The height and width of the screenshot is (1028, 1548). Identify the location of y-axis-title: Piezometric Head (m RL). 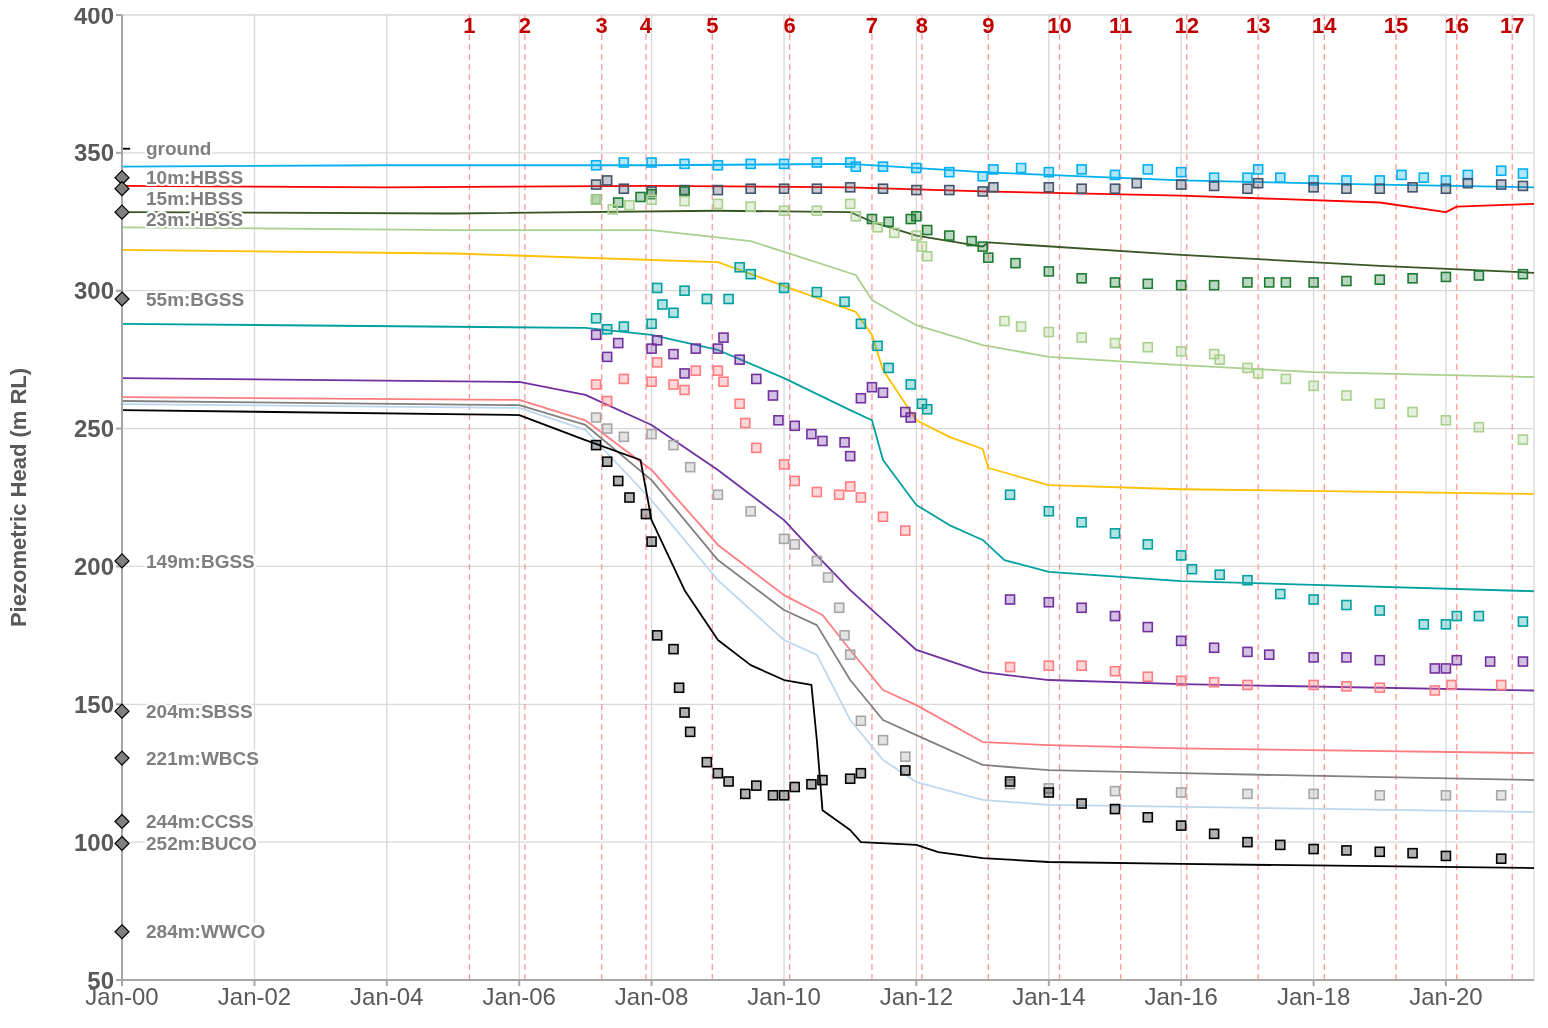
(18, 497).